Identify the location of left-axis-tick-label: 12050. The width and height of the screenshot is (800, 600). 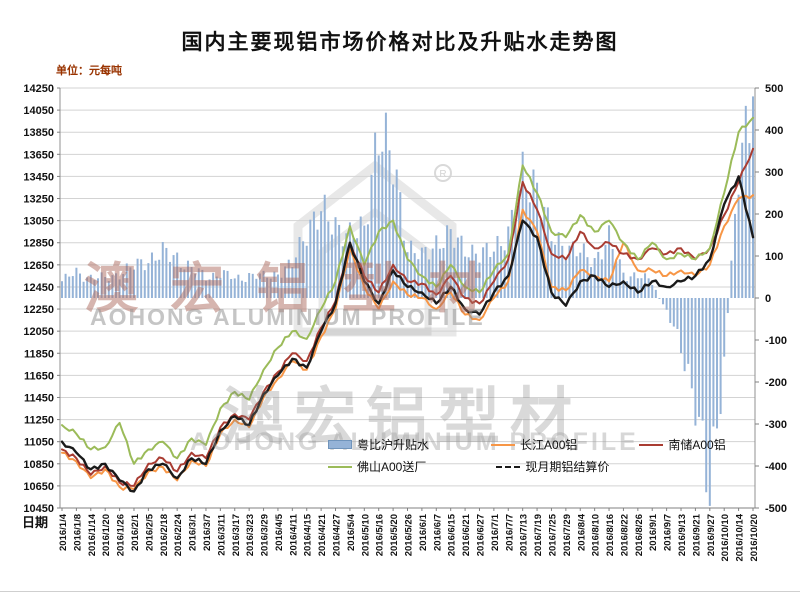
(38, 332).